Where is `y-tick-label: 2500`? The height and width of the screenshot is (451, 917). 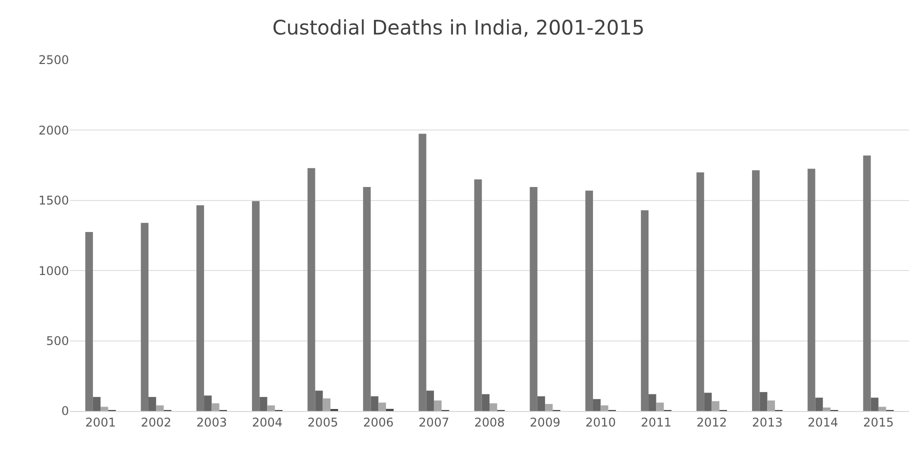
y-tick-label: 2500 is located at coordinates (53, 60).